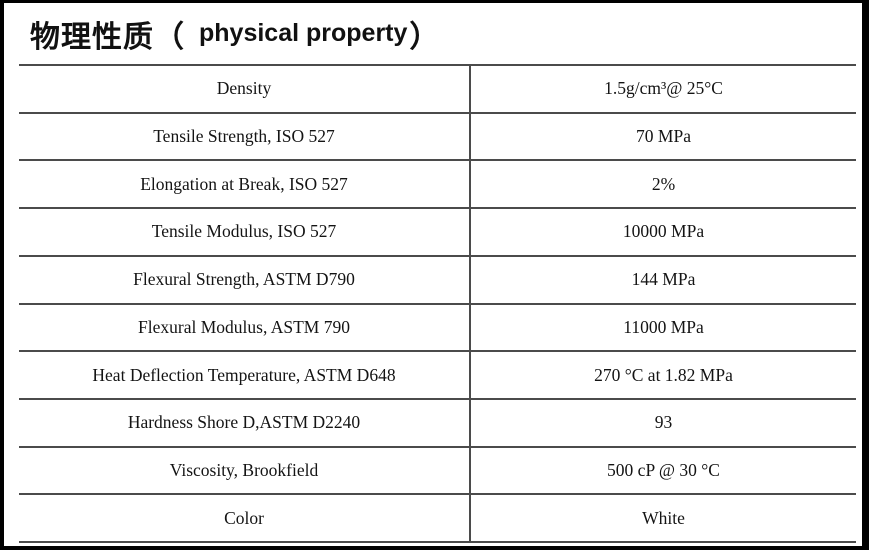  Describe the element at coordinates (663, 469) in the screenshot. I see `property-value-cell: 500 cP @ 30 °C` at that location.